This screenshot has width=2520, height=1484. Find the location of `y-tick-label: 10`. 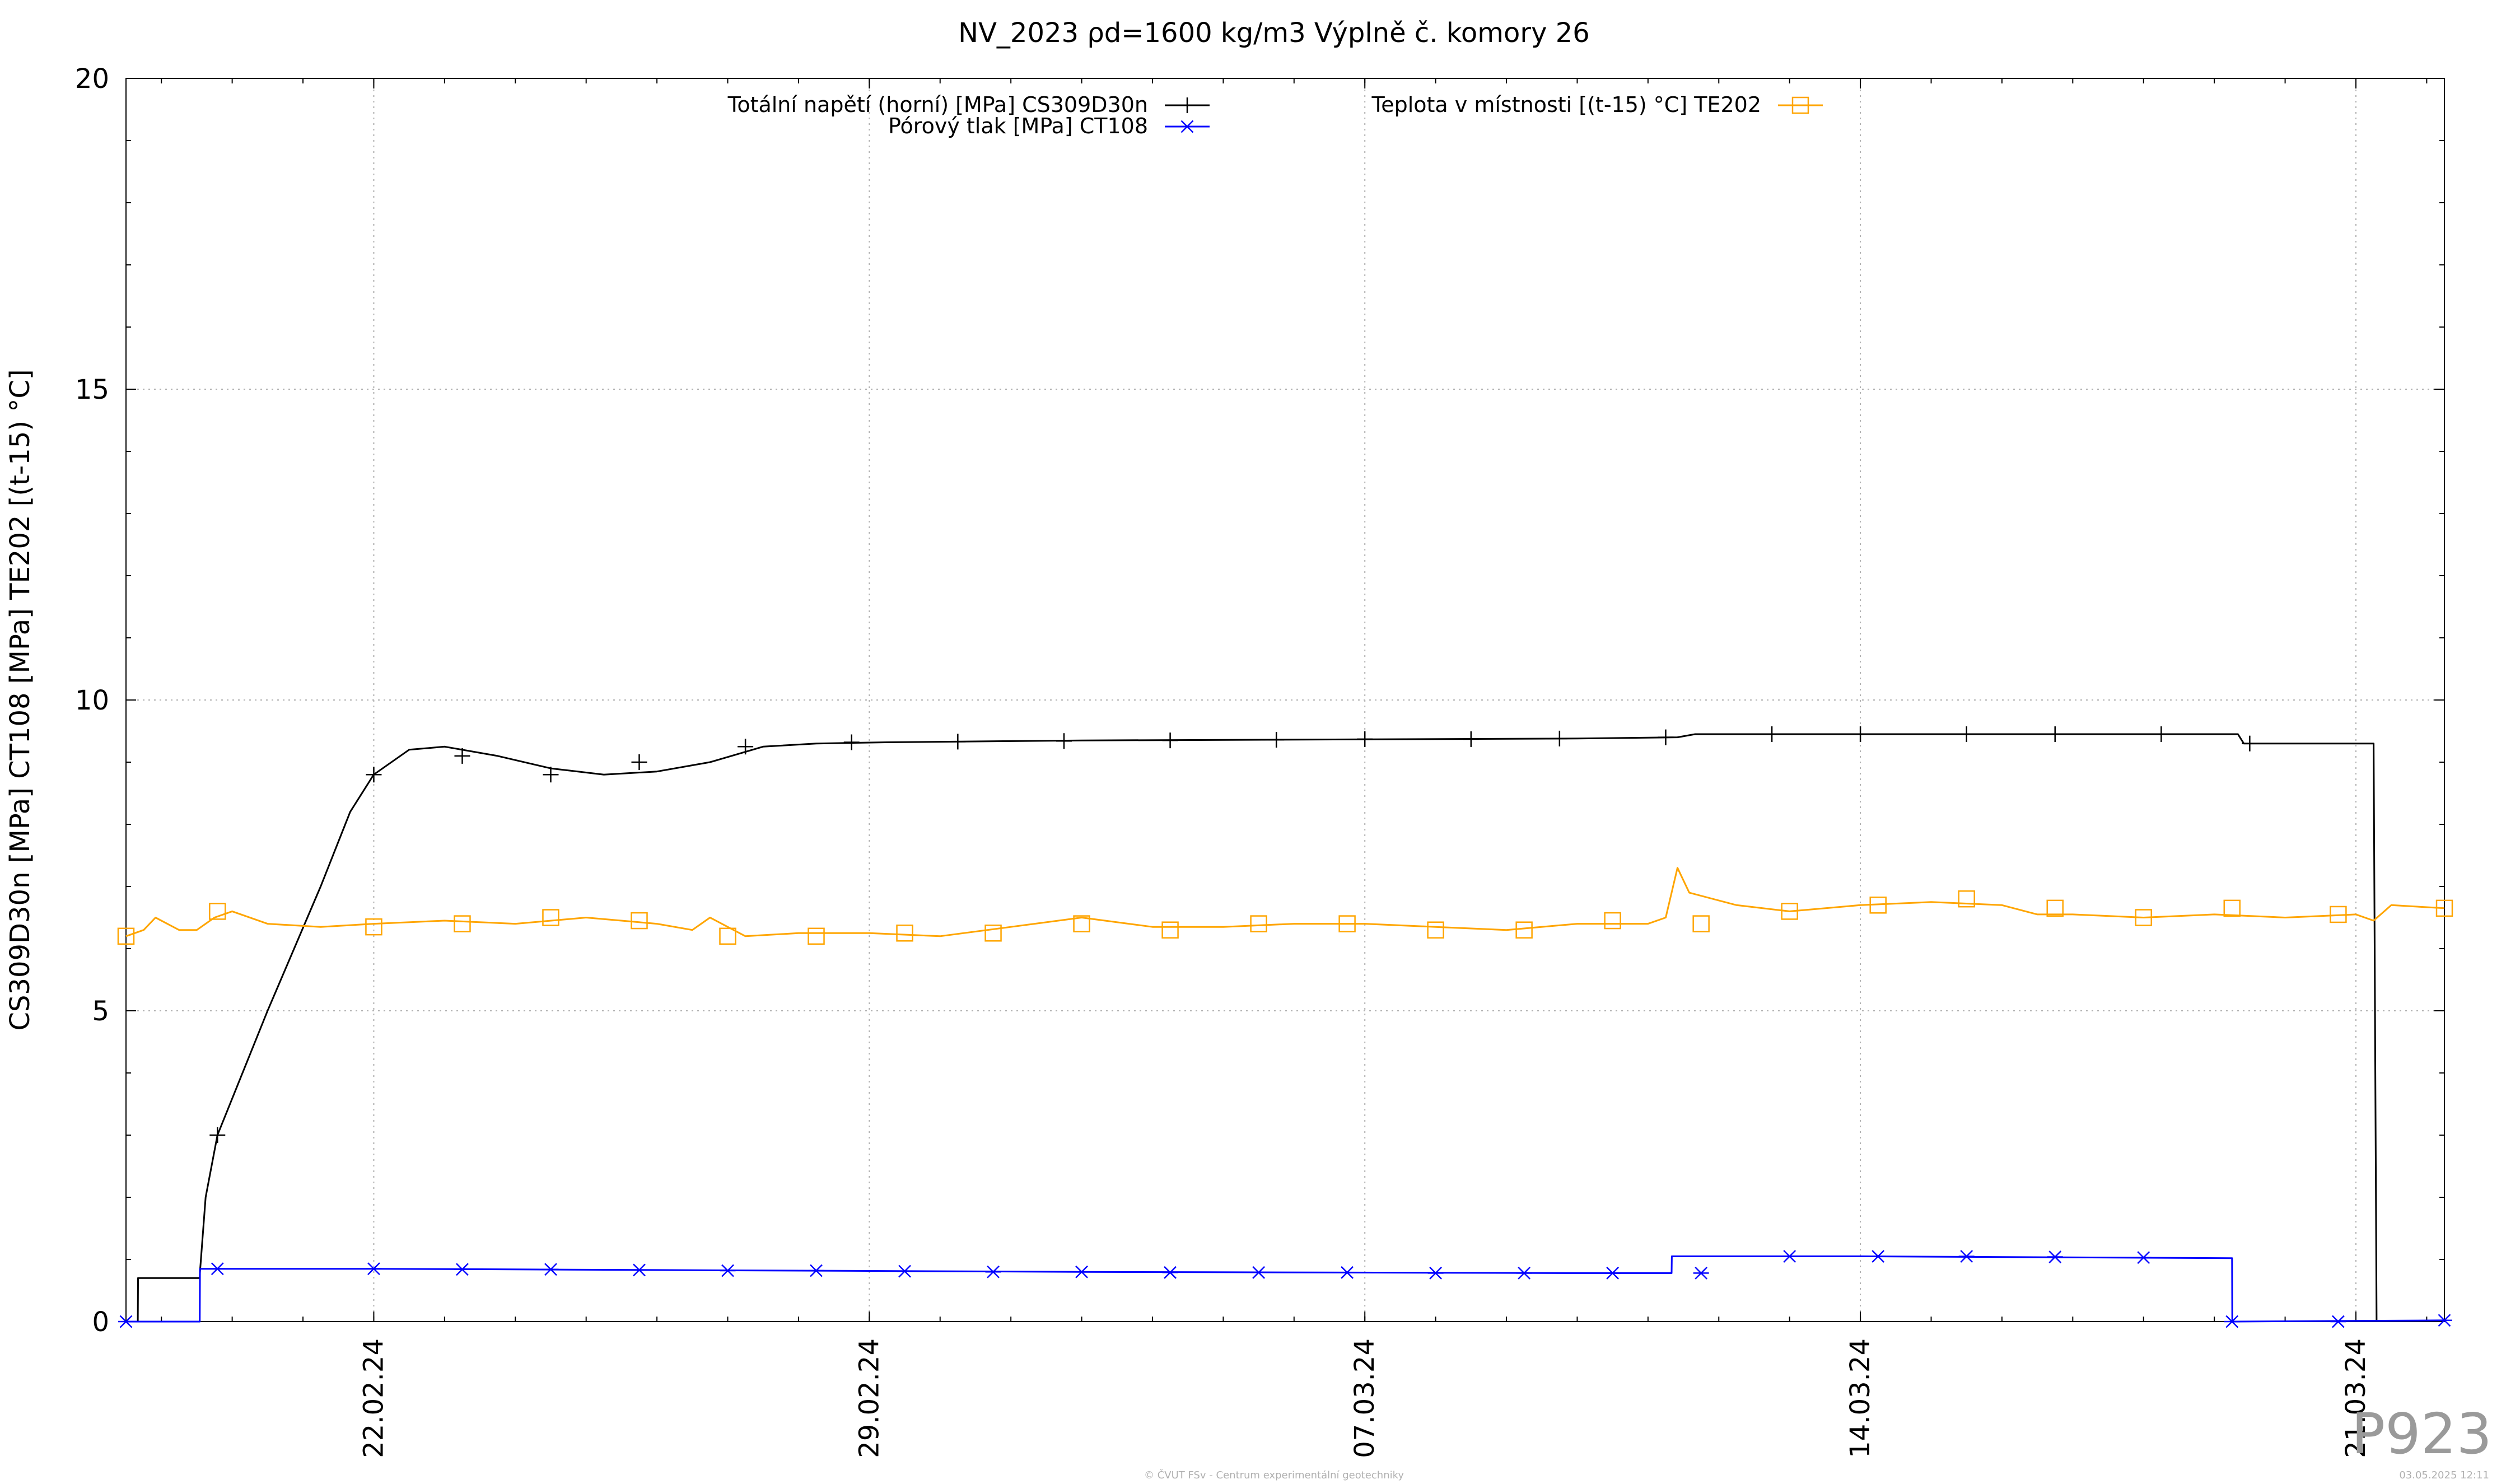

y-tick-label: 10 is located at coordinates (92, 700).